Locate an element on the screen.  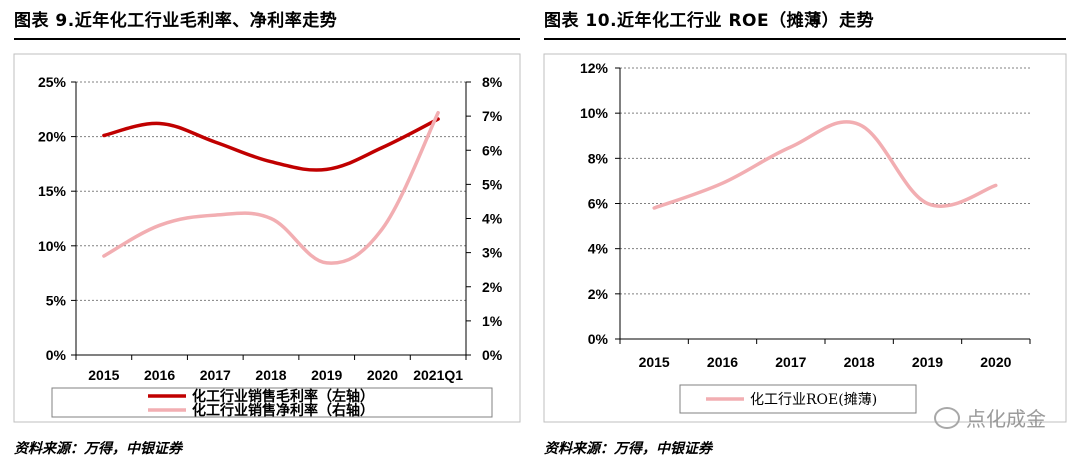
right-y-tick-label: 6% is located at coordinates (492, 150).